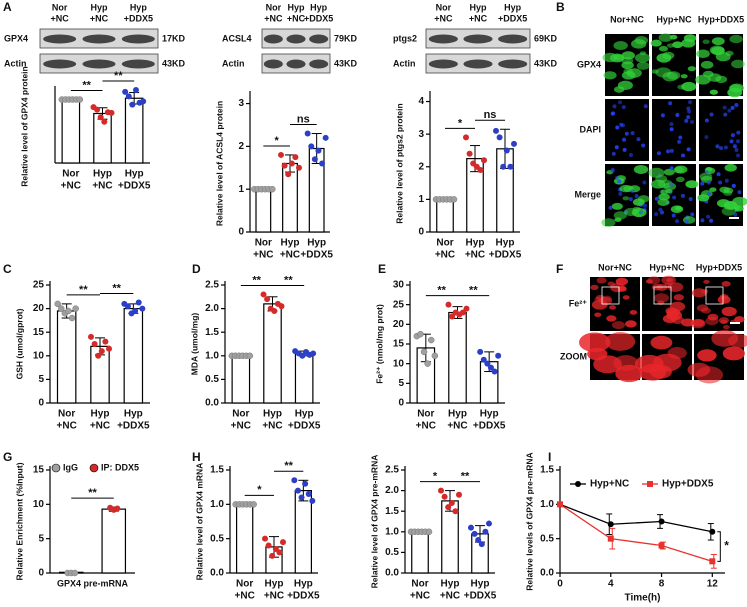  What do you see at coordinates (39, 332) in the screenshot?
I see `y-tick-label: 15` at bounding box center [39, 332].